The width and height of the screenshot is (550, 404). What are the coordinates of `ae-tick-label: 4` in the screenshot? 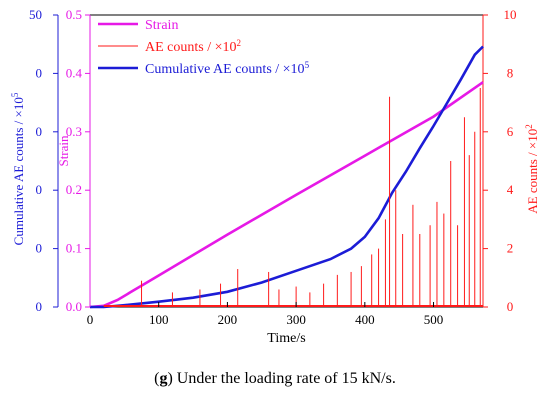 It's located at (510, 189).